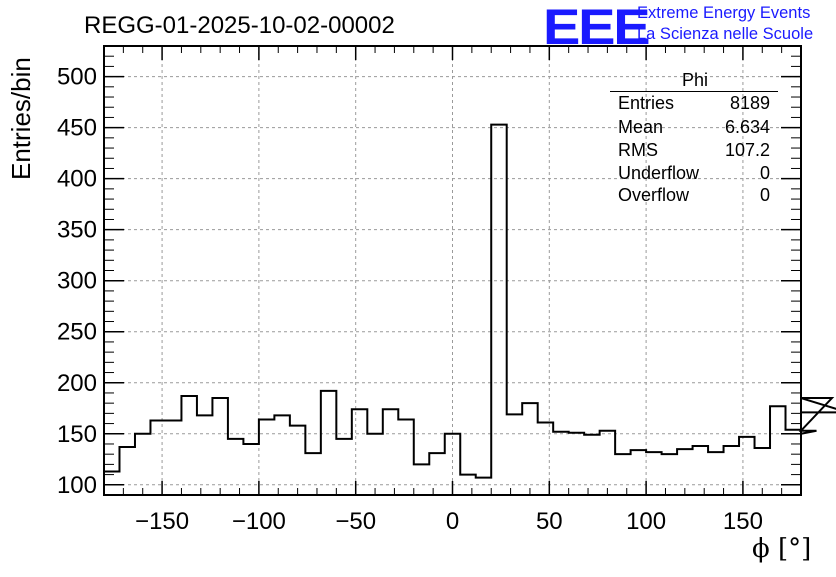 This screenshot has height=577, width=836. What do you see at coordinates (259, 521) in the screenshot?
I see `x-tick-label: −100` at bounding box center [259, 521].